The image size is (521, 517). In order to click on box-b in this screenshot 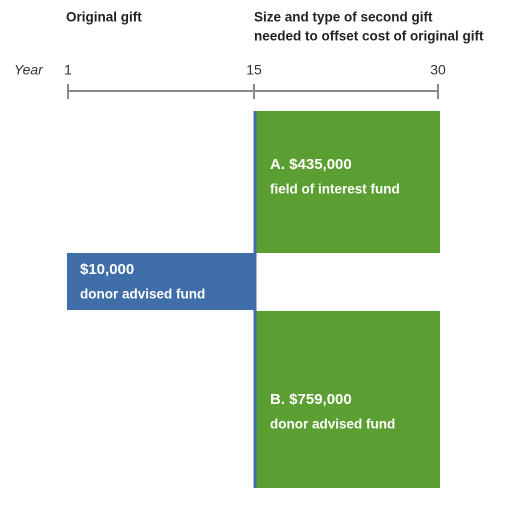, I will do `click(347, 399)`.